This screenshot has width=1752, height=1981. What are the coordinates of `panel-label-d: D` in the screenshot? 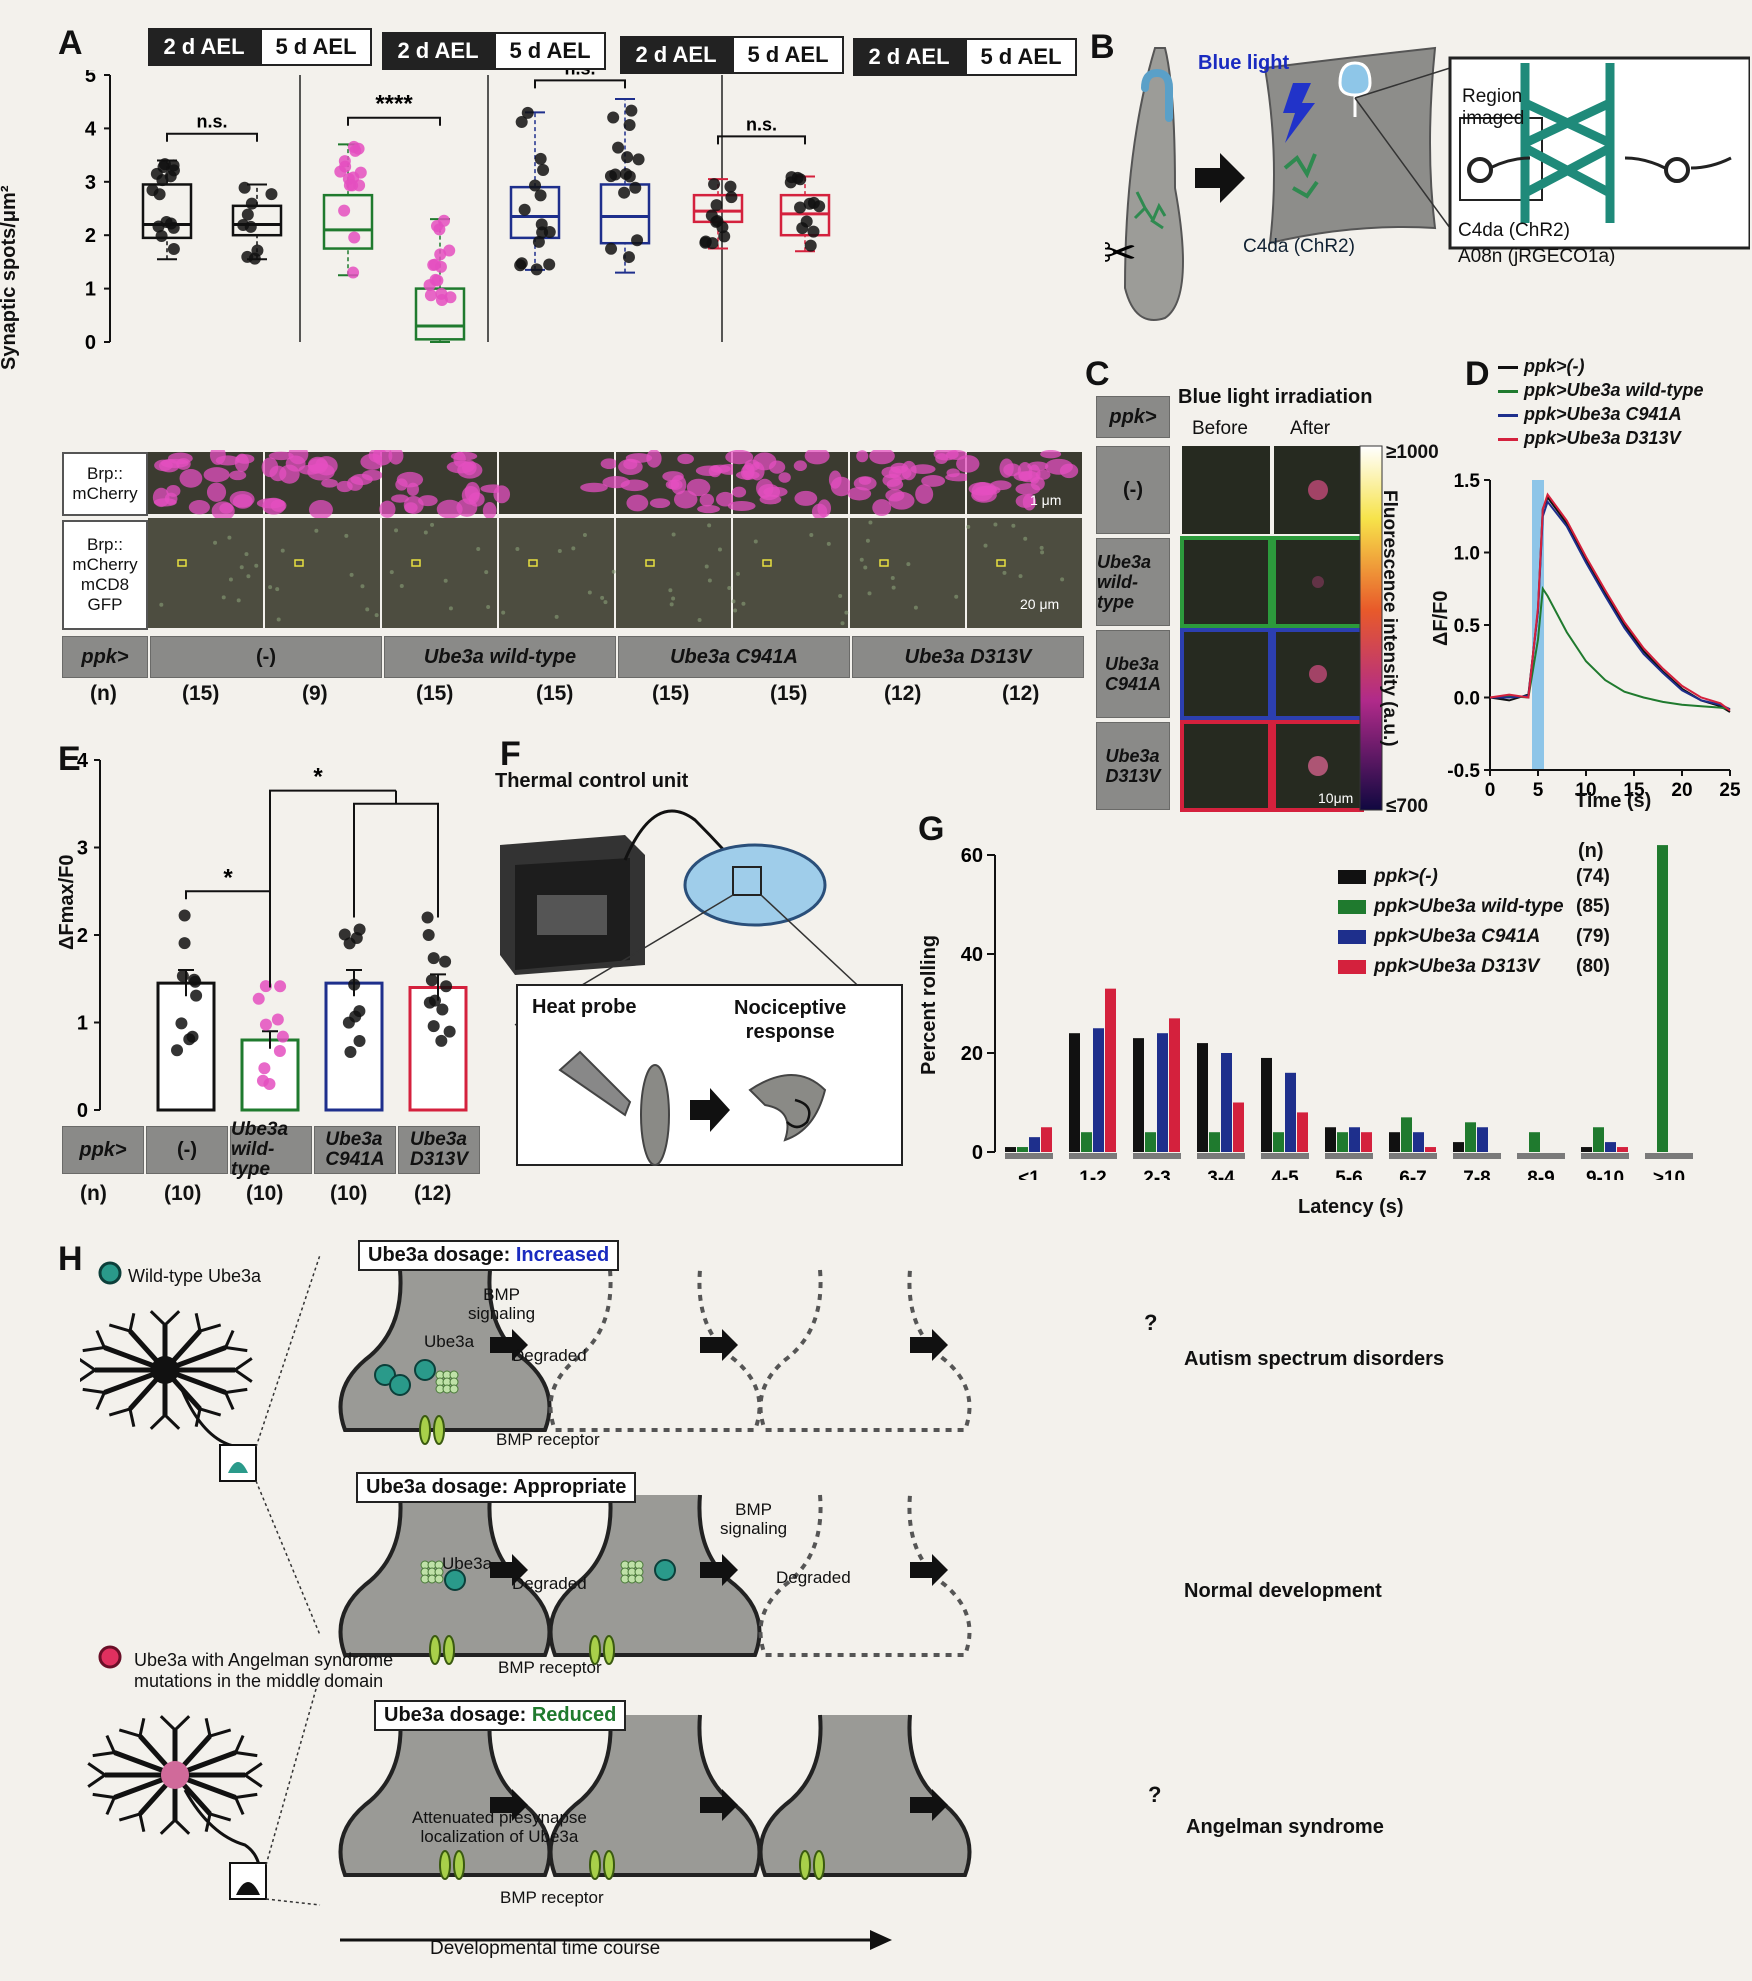 It's located at (1477, 374).